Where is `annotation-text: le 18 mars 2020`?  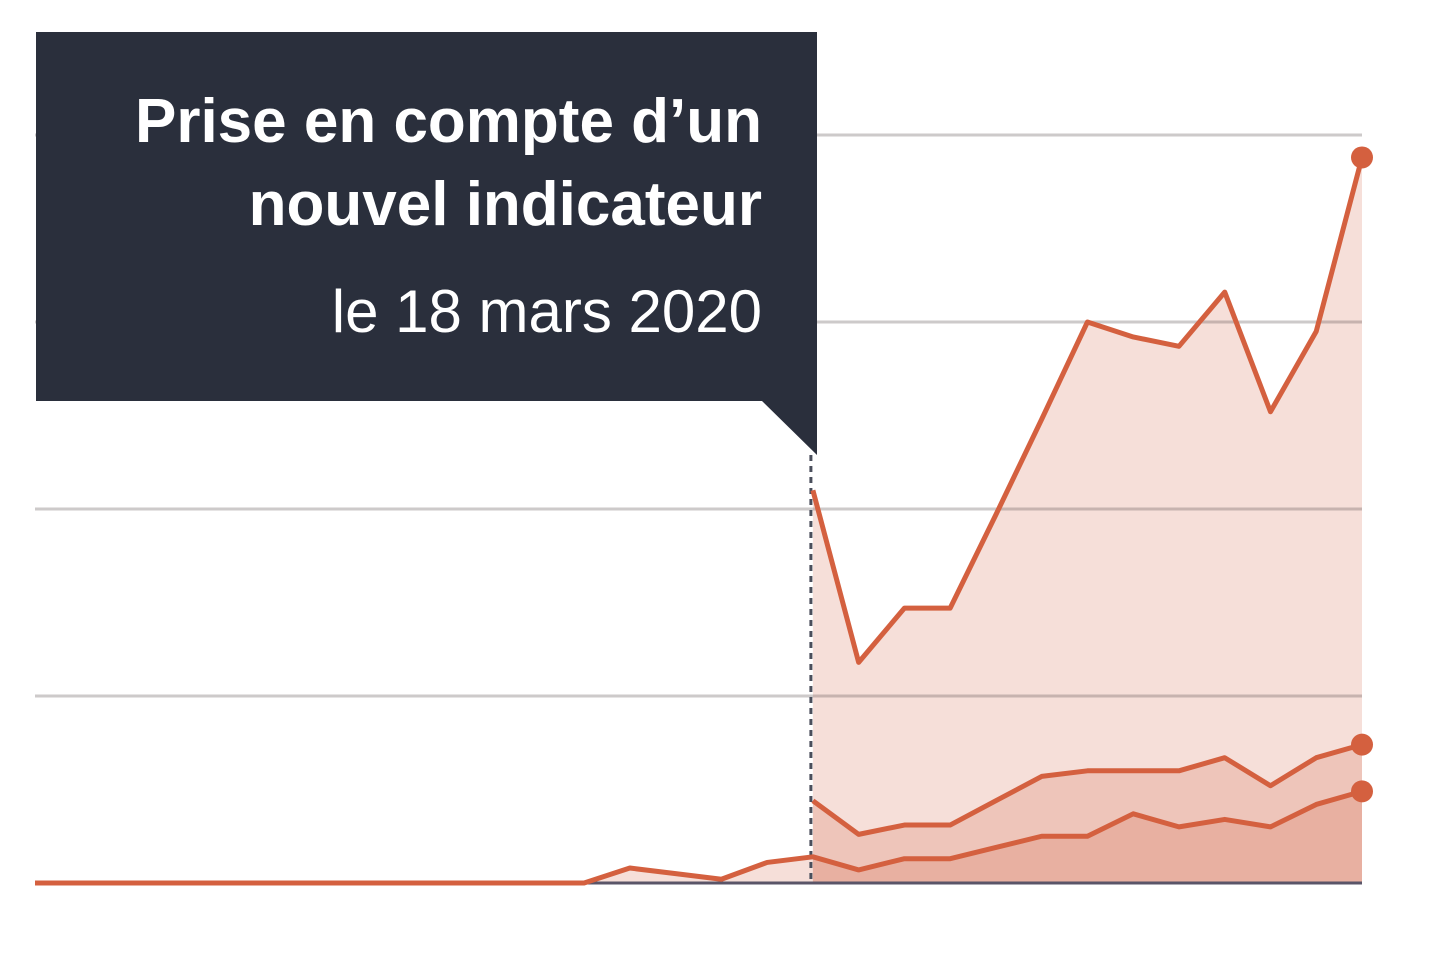
annotation-text: le 18 mars 2020 is located at coordinates (547, 311).